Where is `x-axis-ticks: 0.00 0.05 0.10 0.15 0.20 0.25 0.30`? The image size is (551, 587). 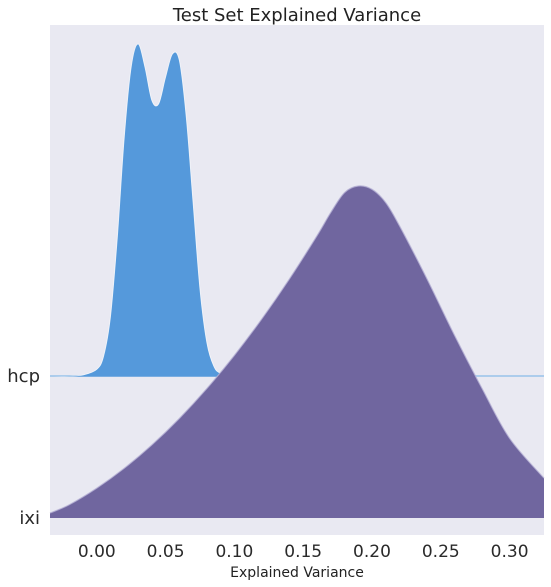 x-axis-ticks: 0.00 0.05 0.10 0.15 0.20 0.25 0.30 is located at coordinates (303, 552).